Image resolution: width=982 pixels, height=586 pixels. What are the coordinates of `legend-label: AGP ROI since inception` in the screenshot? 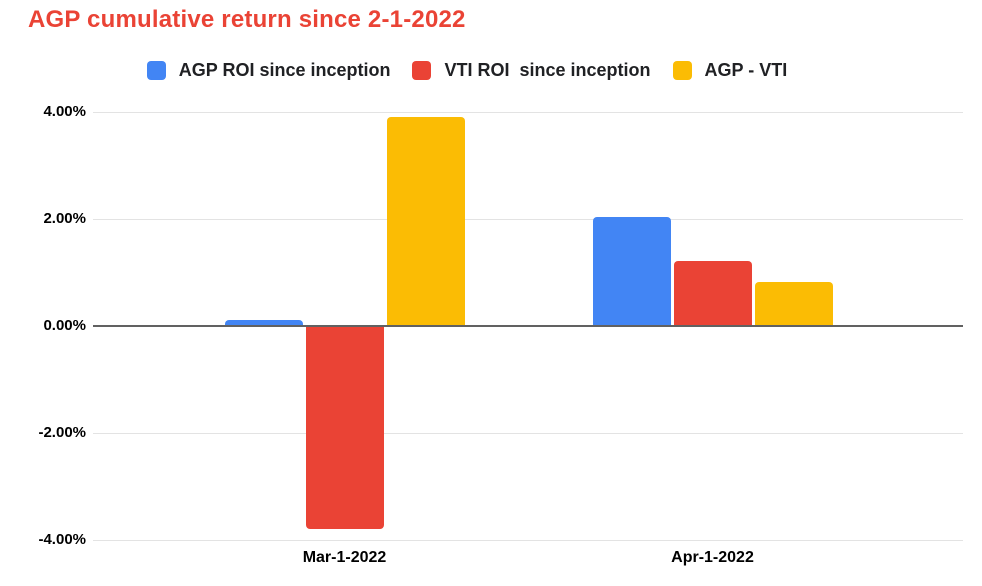 It's located at (284, 70).